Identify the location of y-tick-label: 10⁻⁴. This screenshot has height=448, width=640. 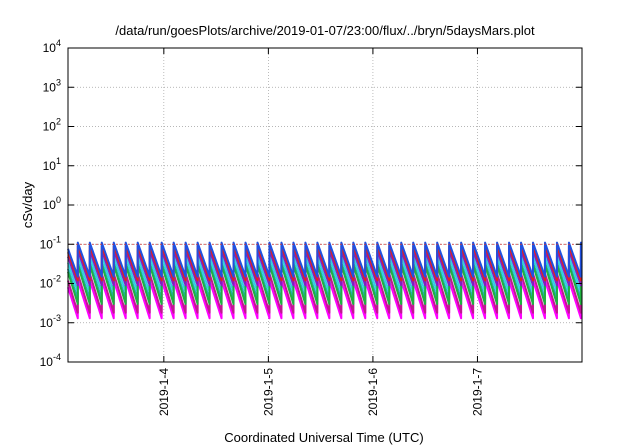
(50, 360).